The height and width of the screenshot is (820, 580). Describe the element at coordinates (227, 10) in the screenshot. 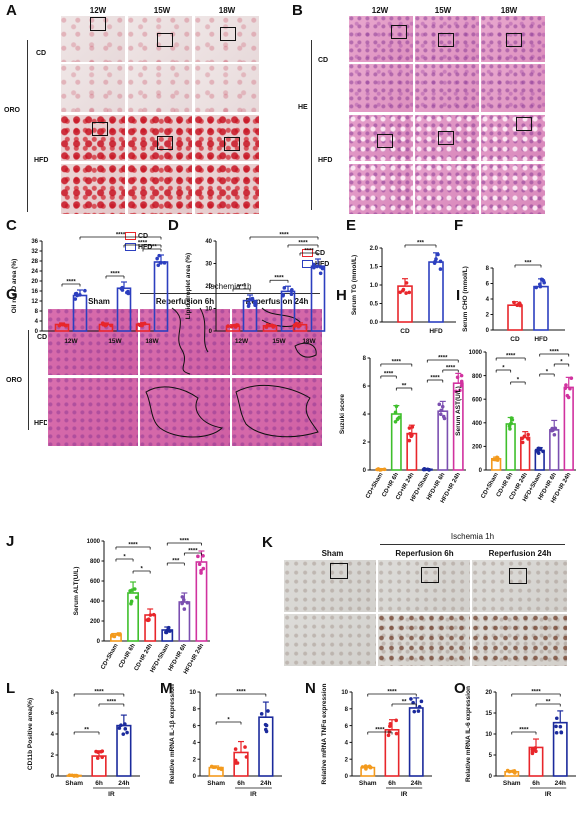

I see `col-label-18w: 18W` at that location.